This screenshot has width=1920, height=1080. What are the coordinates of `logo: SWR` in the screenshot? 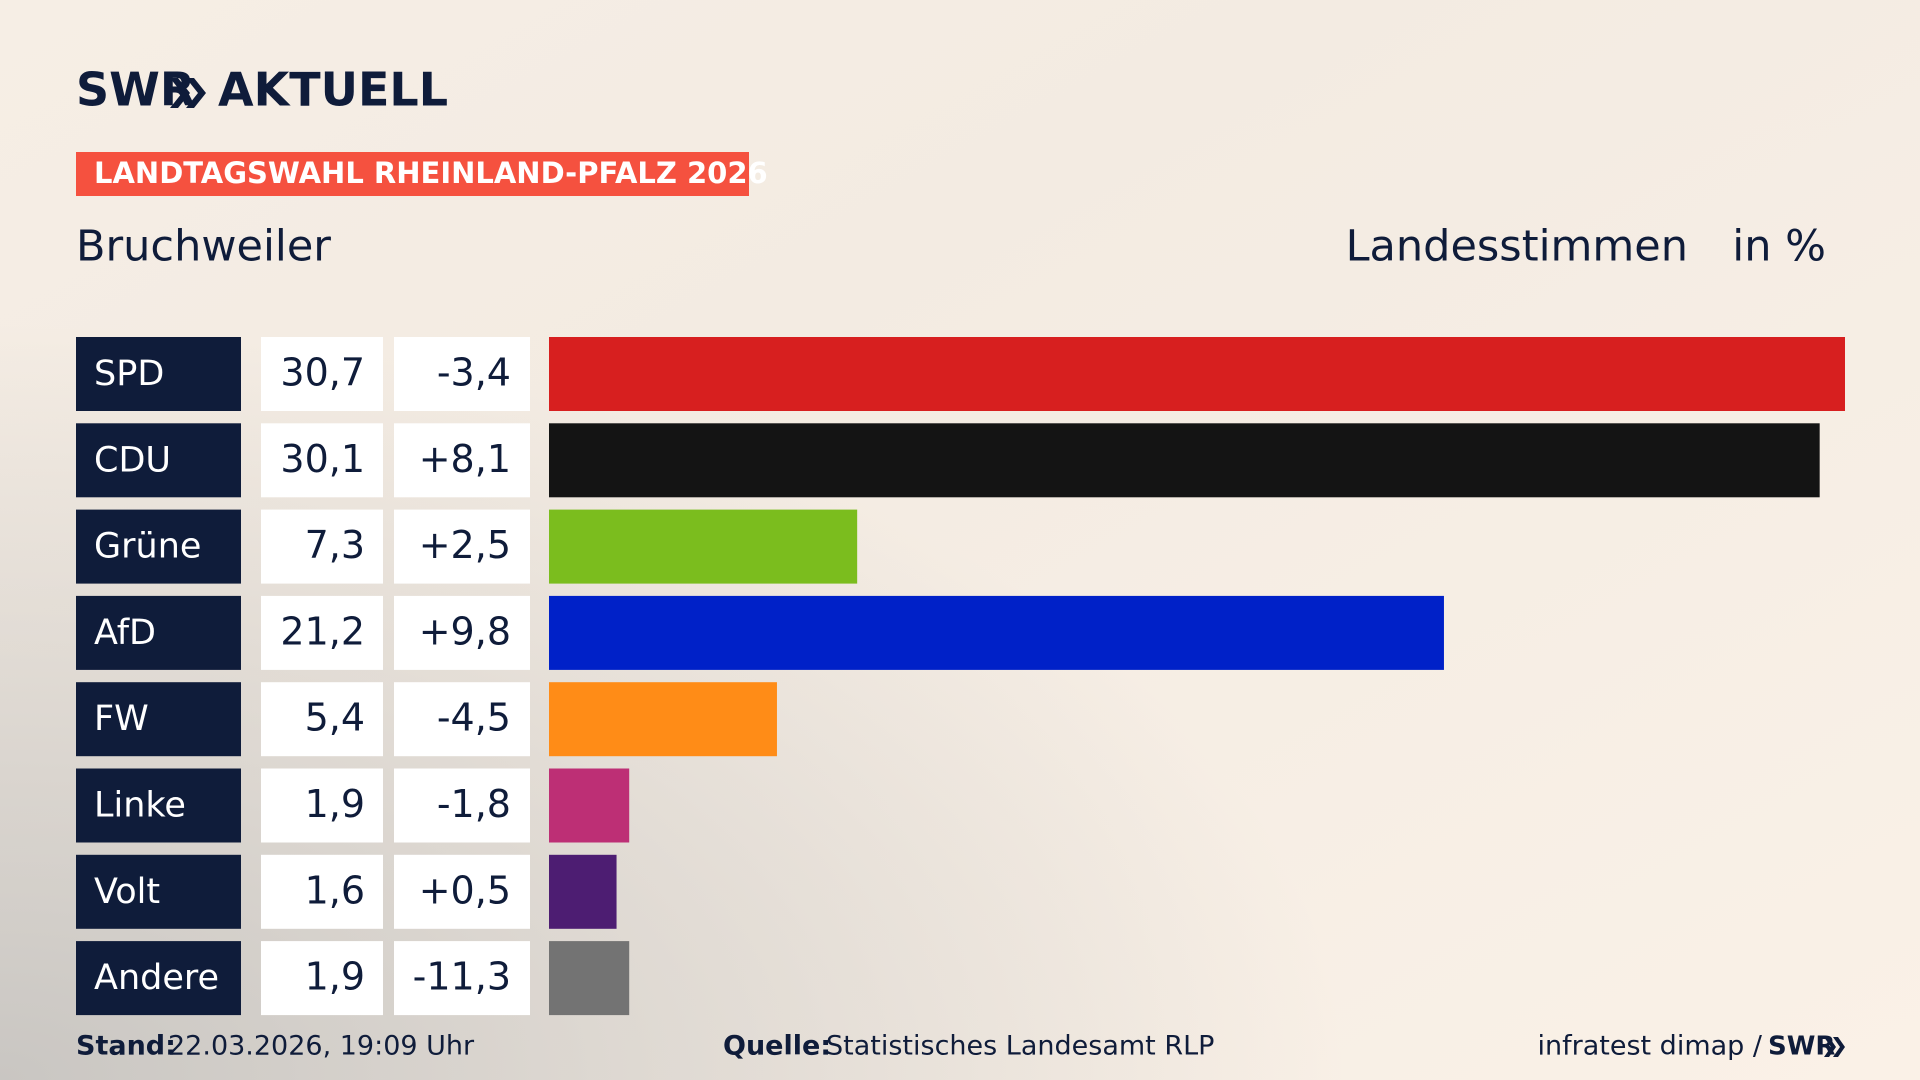 It's located at (135, 90).